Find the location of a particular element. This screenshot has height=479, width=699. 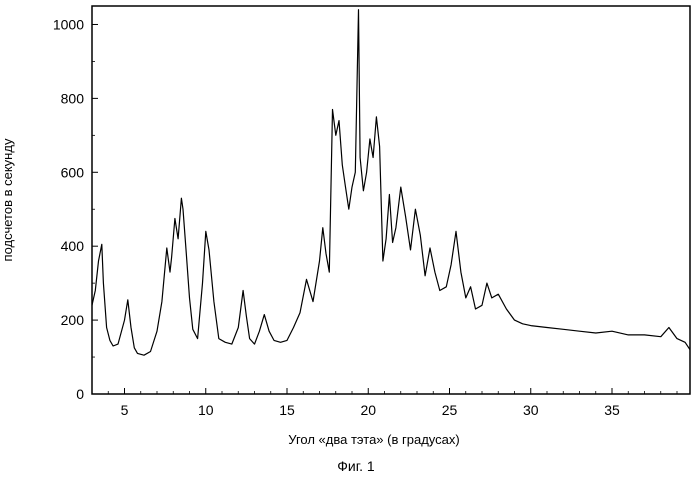

x-tick-label: 10 is located at coordinates (206, 410).